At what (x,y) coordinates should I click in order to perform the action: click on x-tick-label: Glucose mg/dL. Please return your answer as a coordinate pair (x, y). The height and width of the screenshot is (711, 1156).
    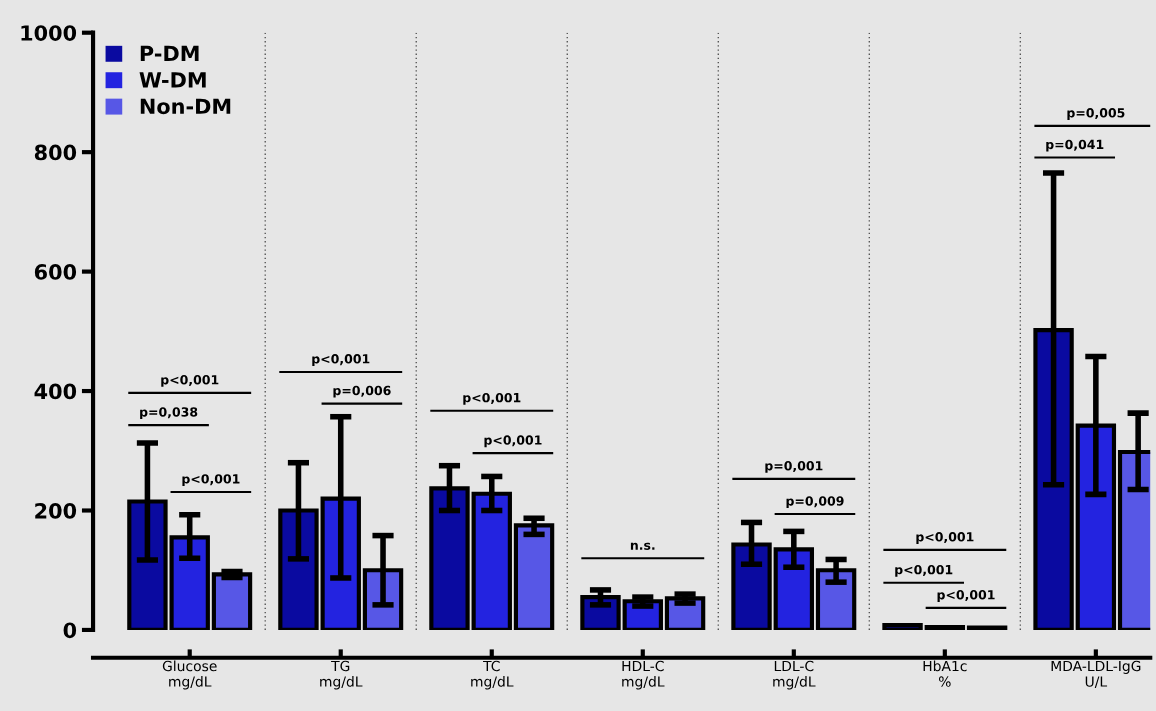
    Looking at the image, I should click on (189, 675).